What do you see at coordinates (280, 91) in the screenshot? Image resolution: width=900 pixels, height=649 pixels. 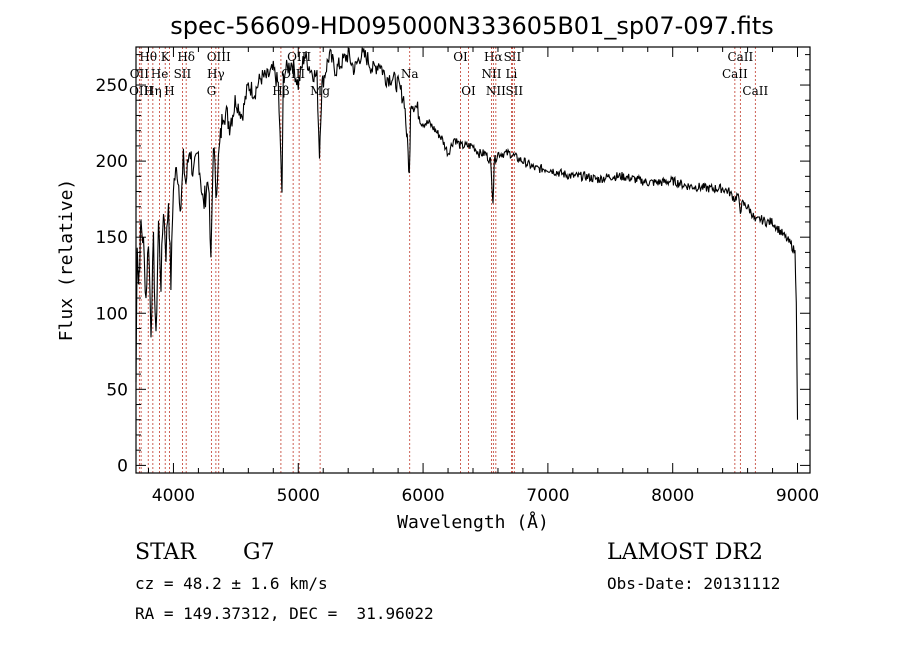 I see `marker-label-14: Hβ` at bounding box center [280, 91].